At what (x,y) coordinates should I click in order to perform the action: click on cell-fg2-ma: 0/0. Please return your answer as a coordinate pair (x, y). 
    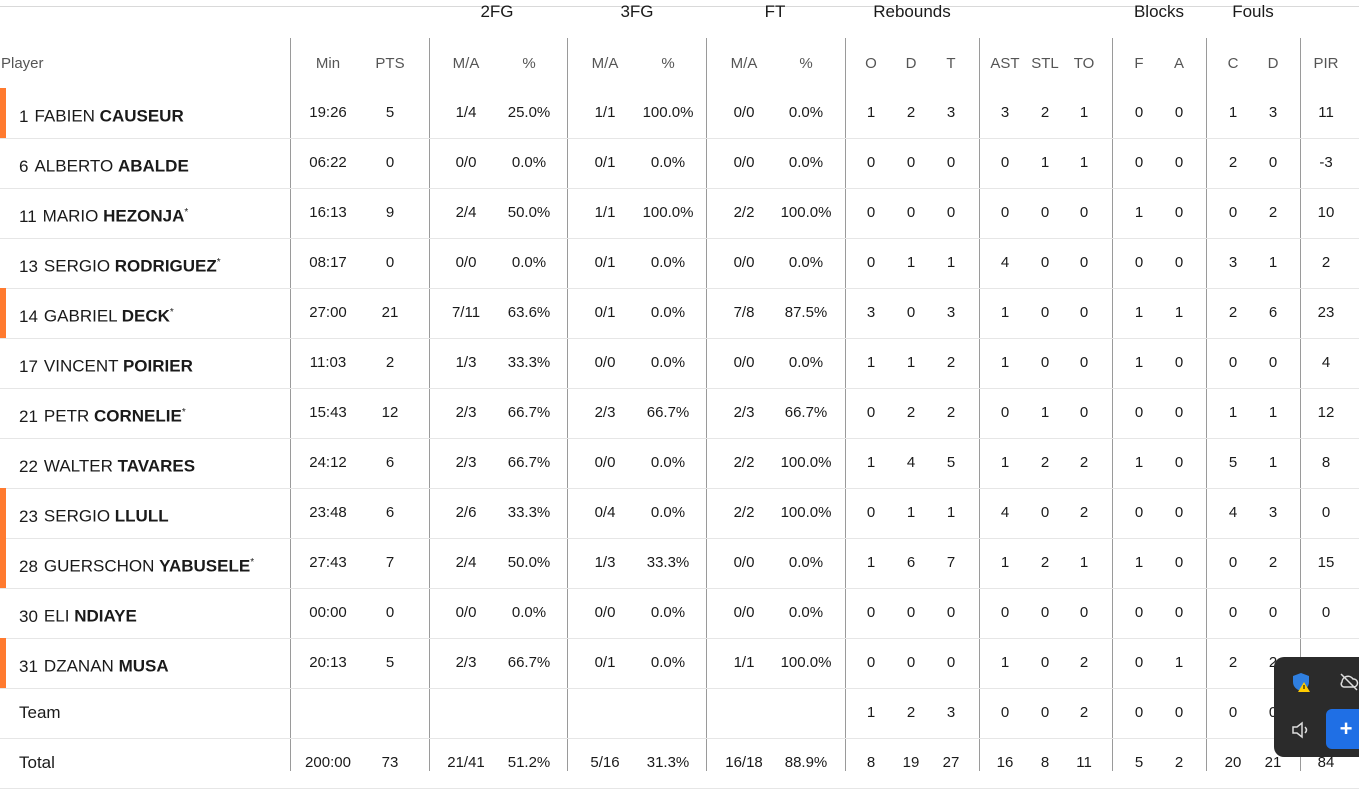
    Looking at the image, I should click on (466, 612).